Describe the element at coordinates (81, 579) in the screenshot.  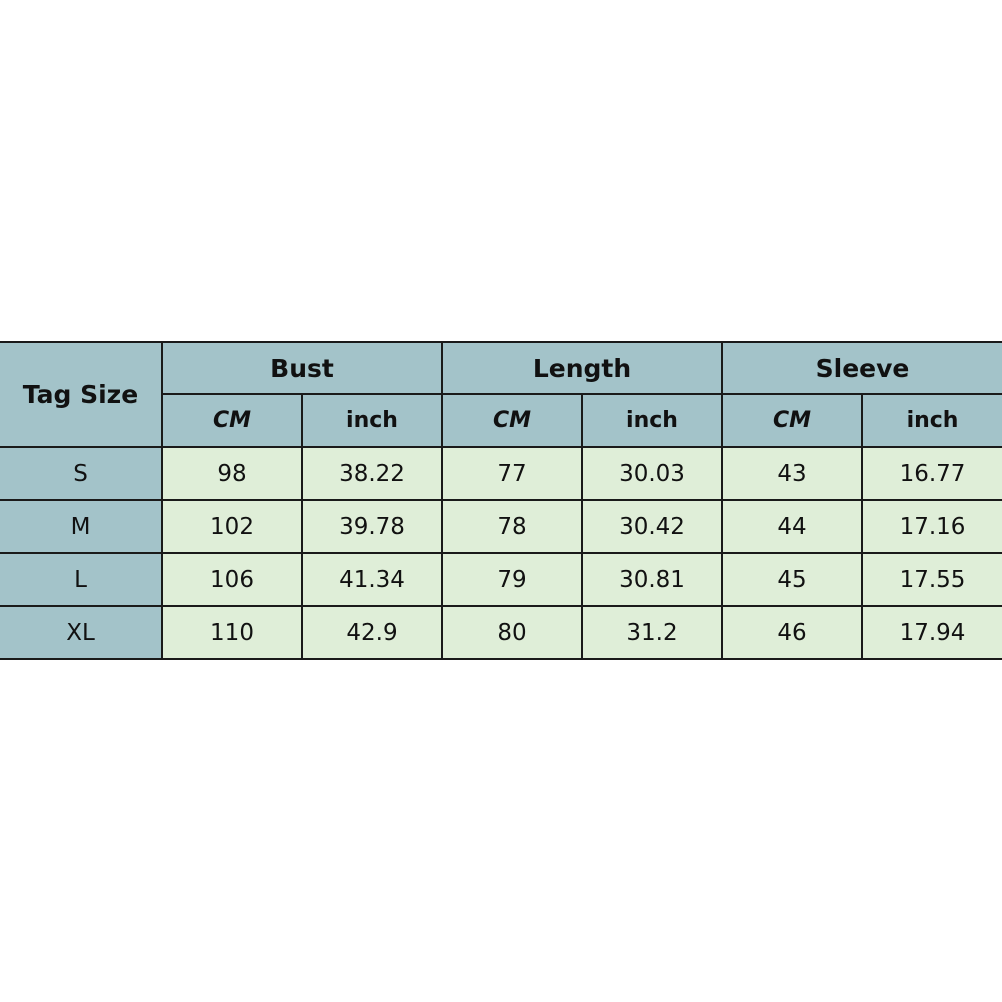
I see `size-cell: L` at that location.